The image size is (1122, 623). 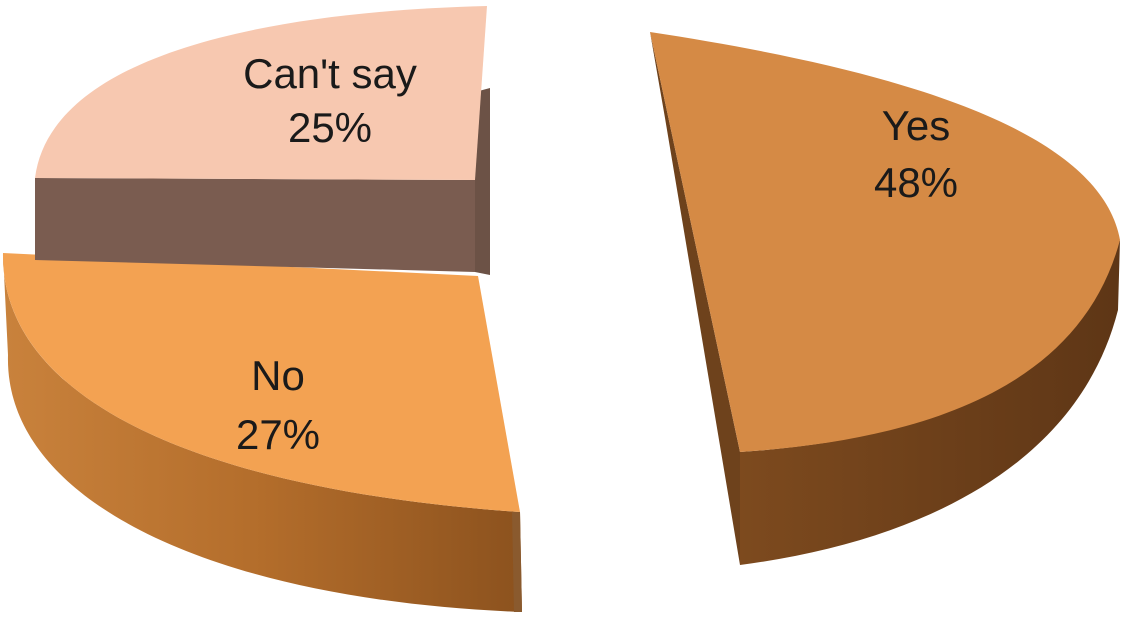 I want to click on slice-cant-say-cut-face, so click(x=255, y=225).